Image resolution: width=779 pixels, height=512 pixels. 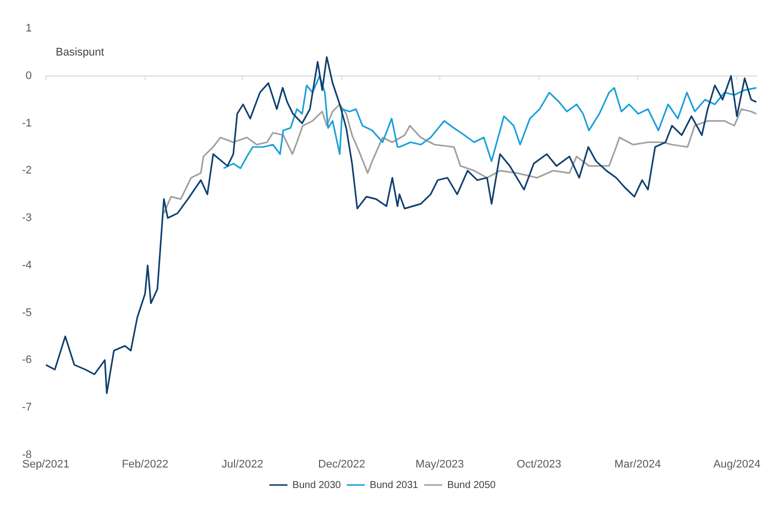 I want to click on y-tick-label: -7, so click(x=27, y=407).